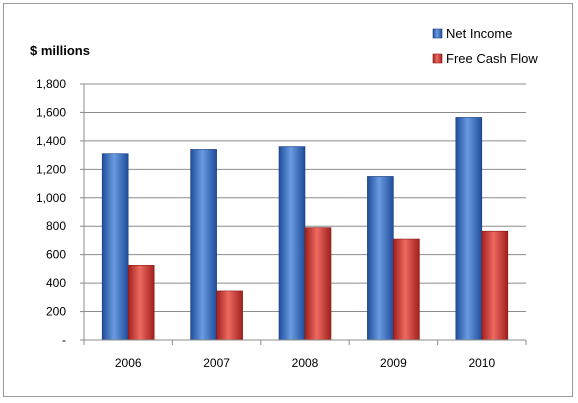 The height and width of the screenshot is (403, 578). I want to click on y-tick-label: 600, so click(56, 255).